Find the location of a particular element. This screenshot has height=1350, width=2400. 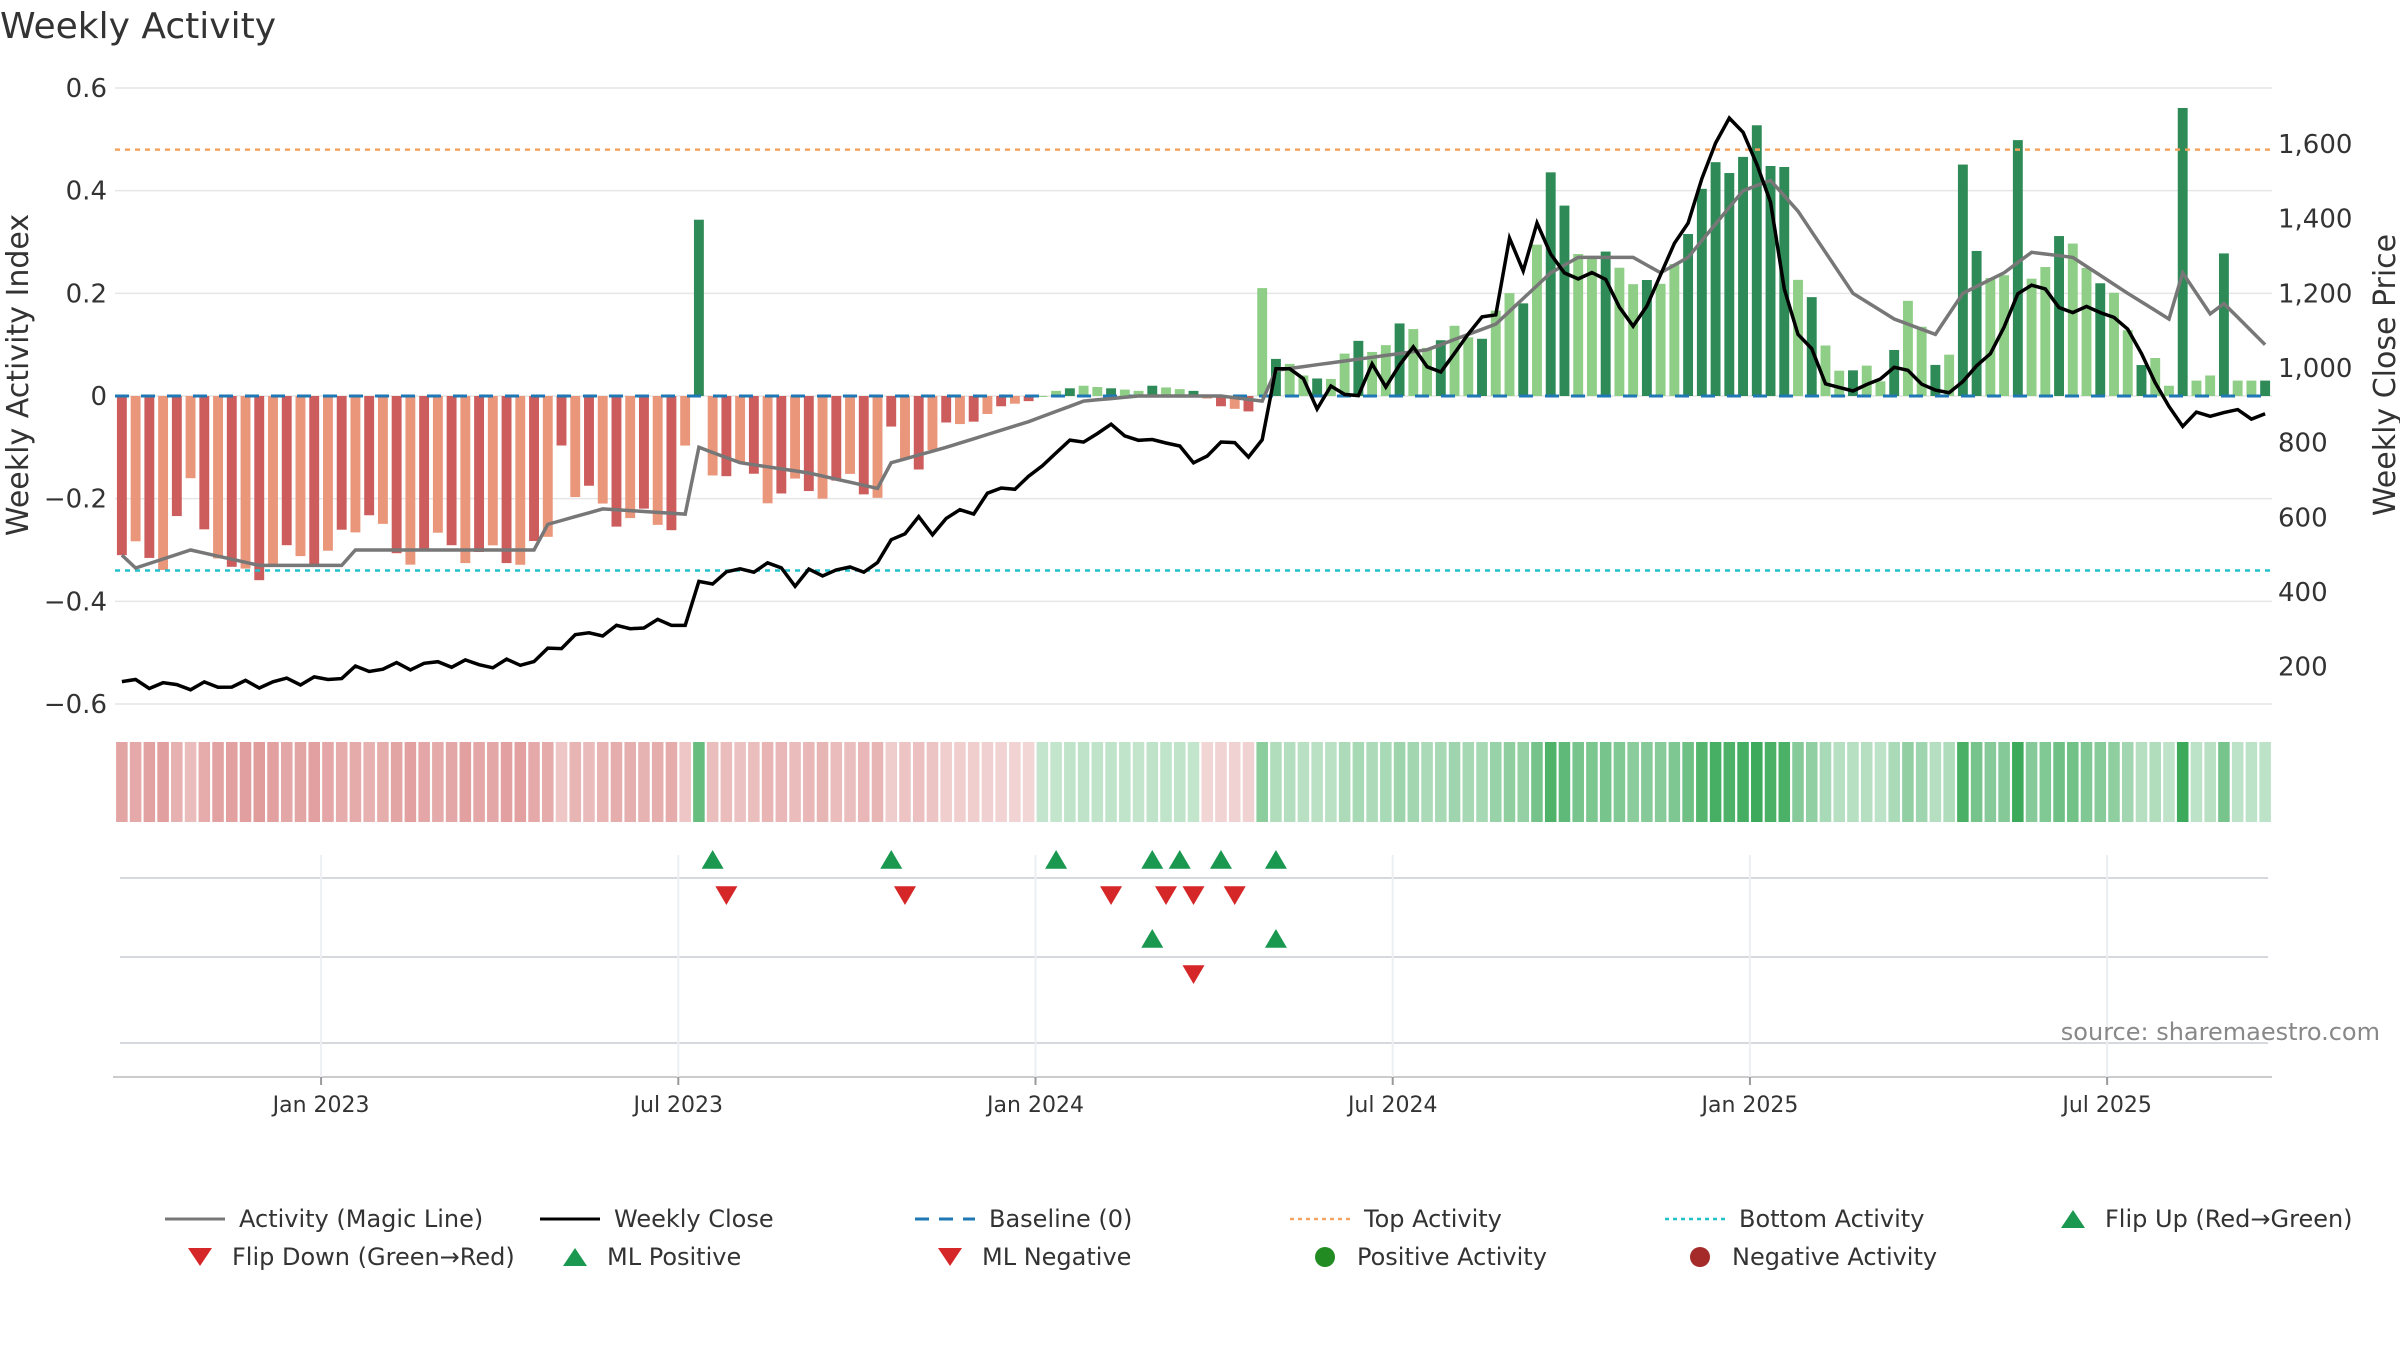

flip-down-swatch is located at coordinates (200, 1257).